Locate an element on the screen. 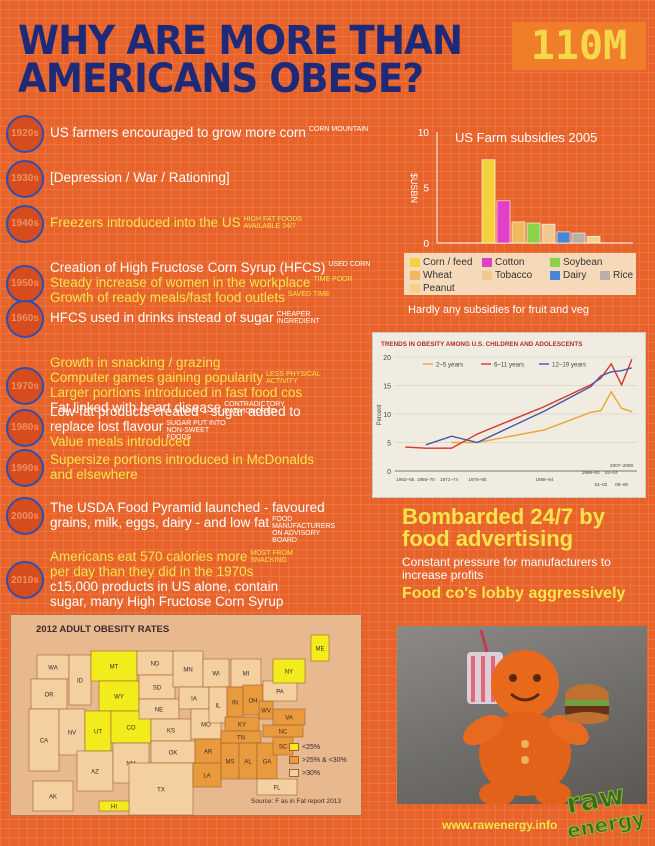  timeline-text: and elsewhere is located at coordinates (94, 474).